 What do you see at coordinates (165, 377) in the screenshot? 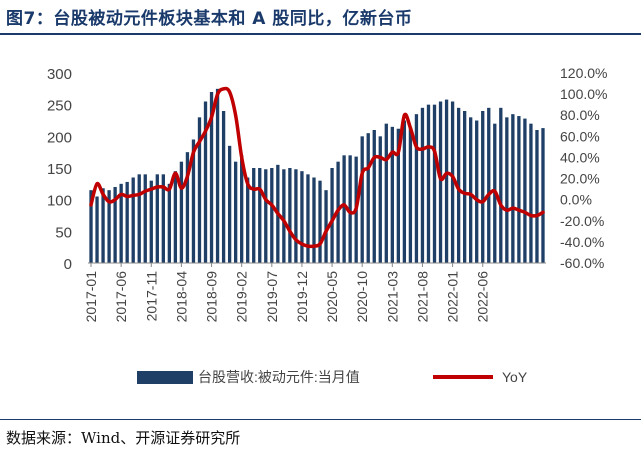
I see `legend-bar-swatch` at bounding box center [165, 377].